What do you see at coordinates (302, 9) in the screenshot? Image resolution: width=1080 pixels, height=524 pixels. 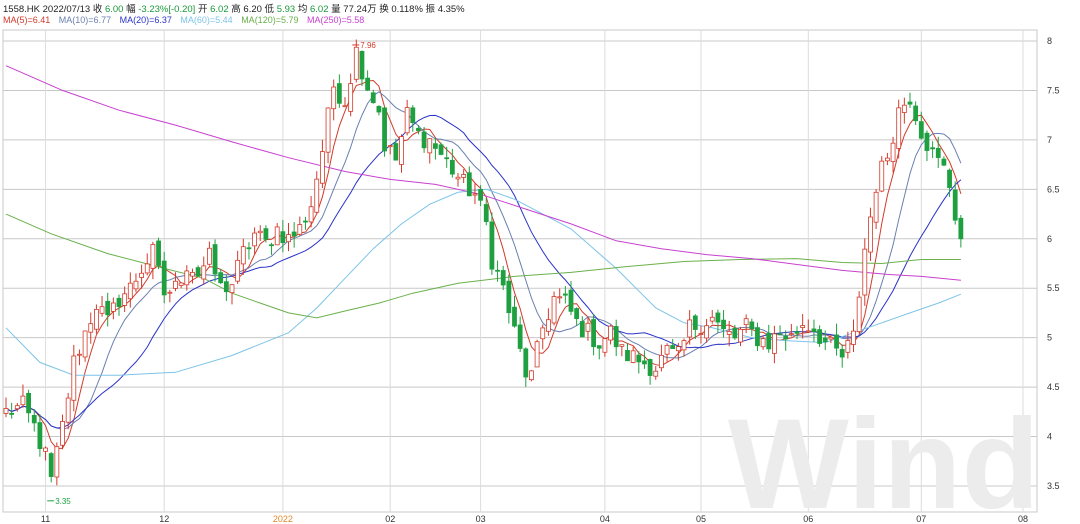 I see `avg-label: 均` at bounding box center [302, 9].